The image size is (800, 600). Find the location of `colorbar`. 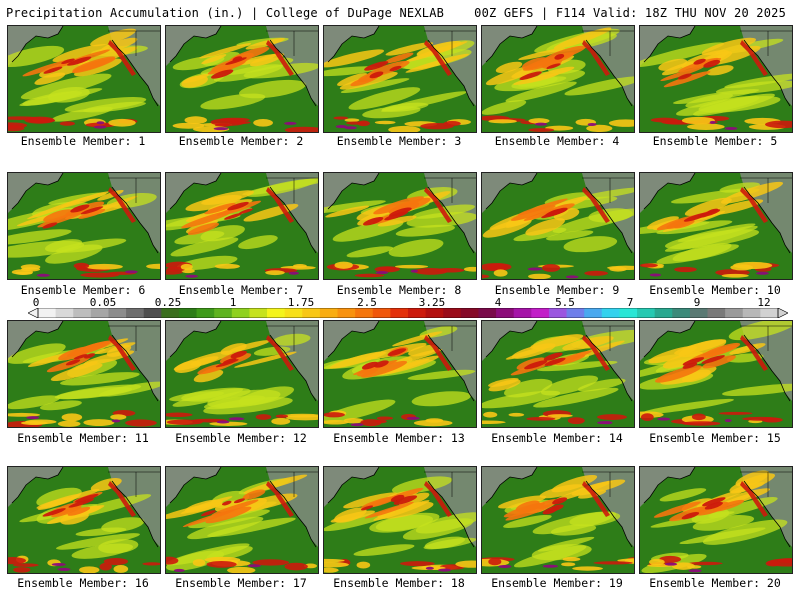

colorbar is located at coordinates (408, 313).